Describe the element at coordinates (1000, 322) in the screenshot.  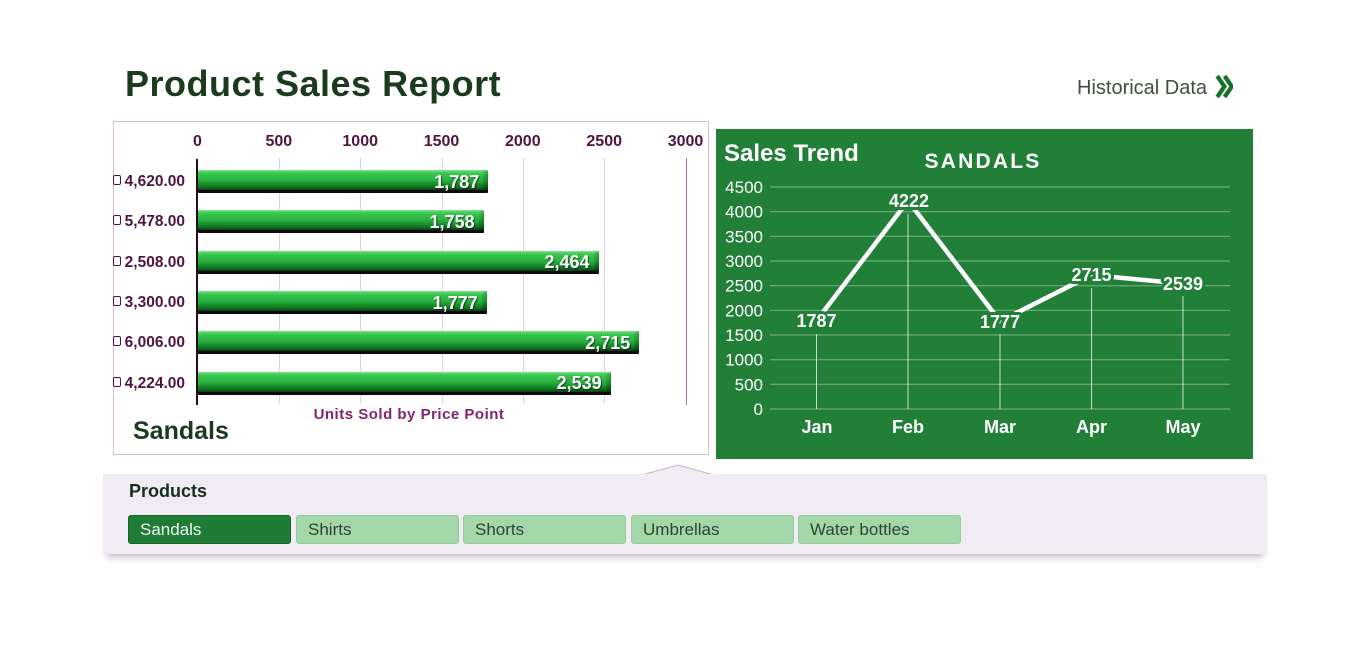
I see `svg-text: 1777` at that location.